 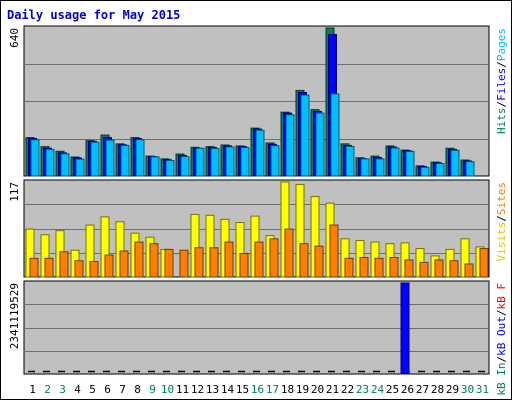 What do you see at coordinates (137, 389) in the screenshot?
I see `day-label-8: 8` at bounding box center [137, 389].